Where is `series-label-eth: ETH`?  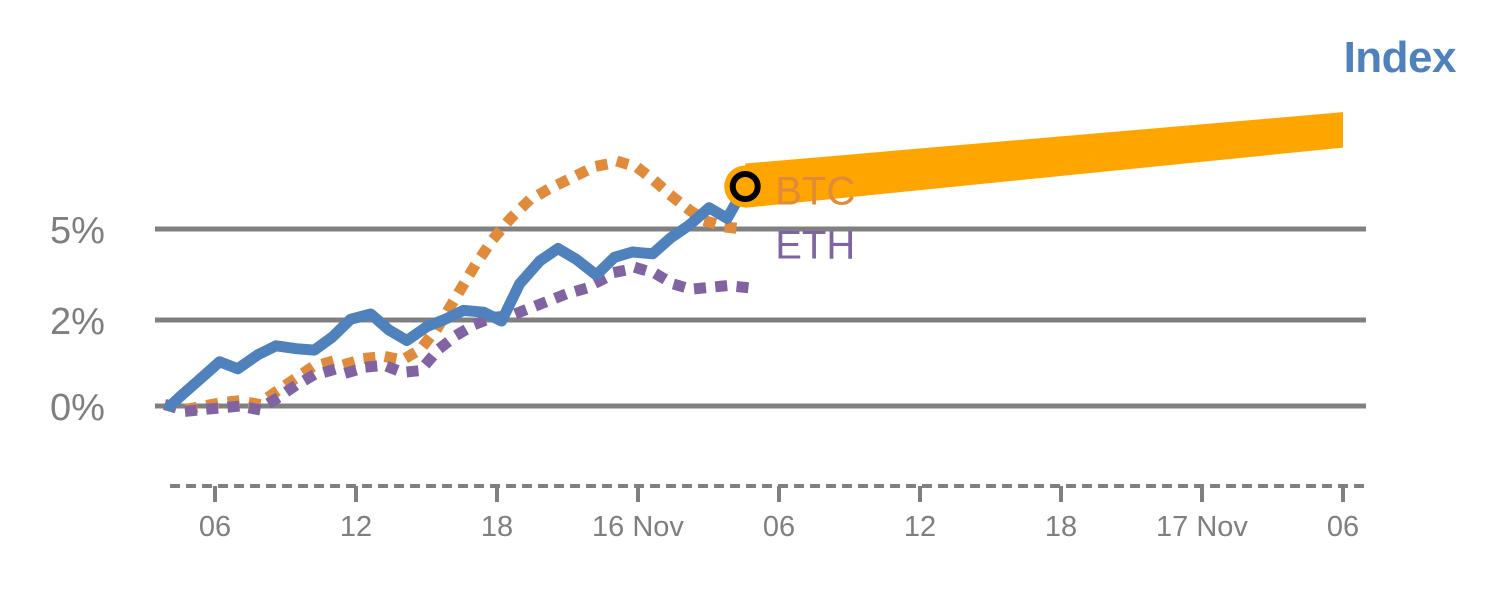 series-label-eth: ETH is located at coordinates (815, 246).